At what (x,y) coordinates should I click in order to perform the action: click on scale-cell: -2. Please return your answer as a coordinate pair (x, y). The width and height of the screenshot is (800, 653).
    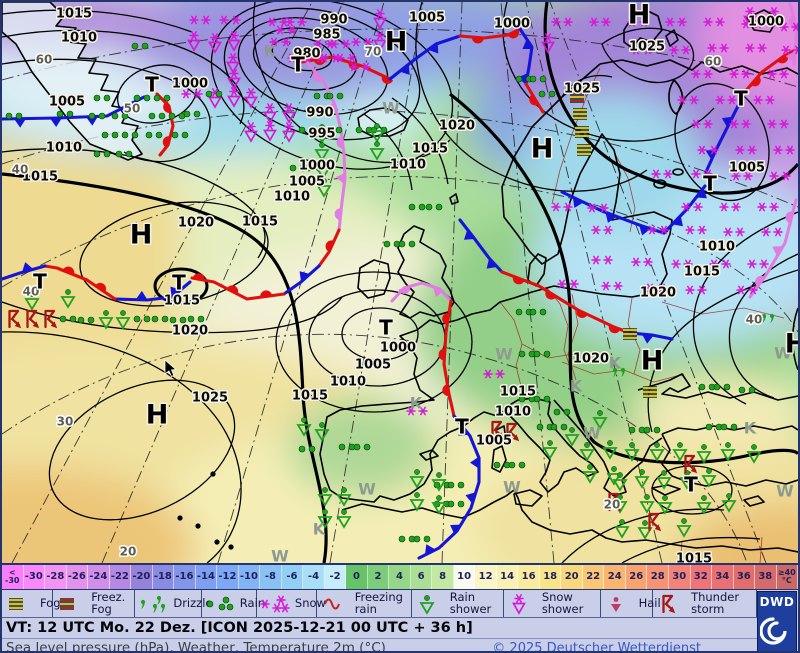
    Looking at the image, I should click on (335, 577).